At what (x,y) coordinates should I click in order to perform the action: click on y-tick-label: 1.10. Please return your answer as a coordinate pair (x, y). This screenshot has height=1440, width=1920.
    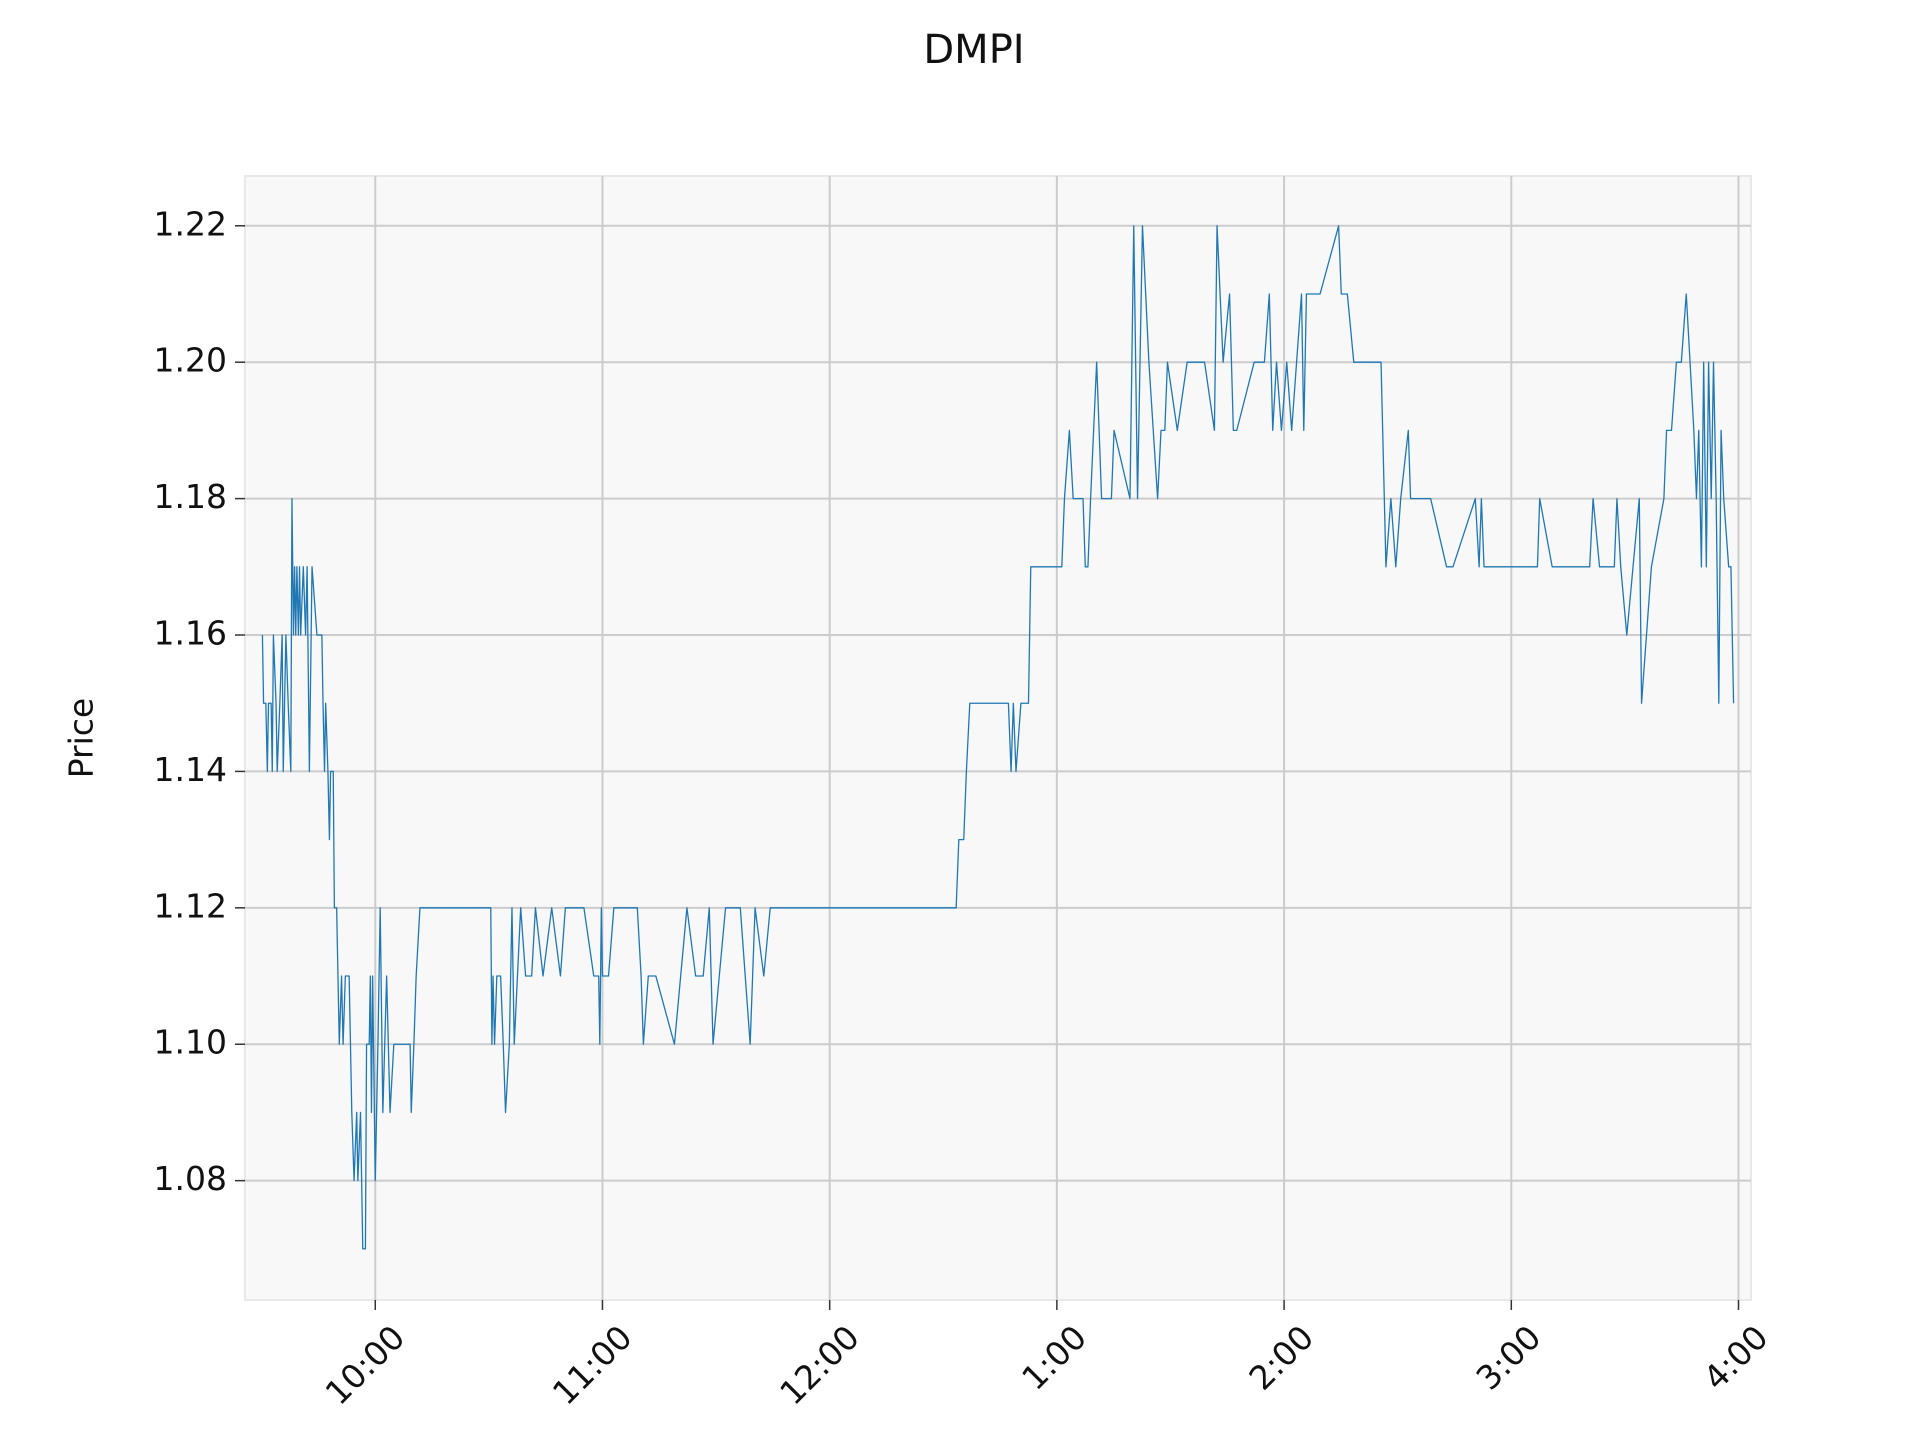
    Looking at the image, I should click on (190, 1042).